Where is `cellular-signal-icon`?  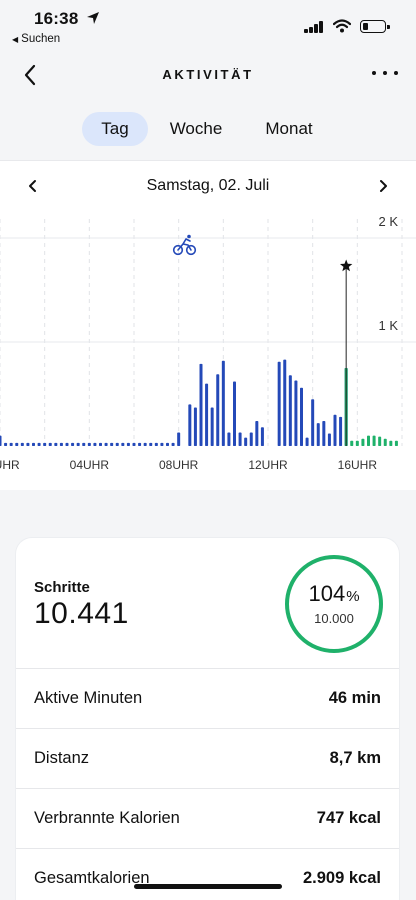
cellular-signal-icon is located at coordinates (314, 27).